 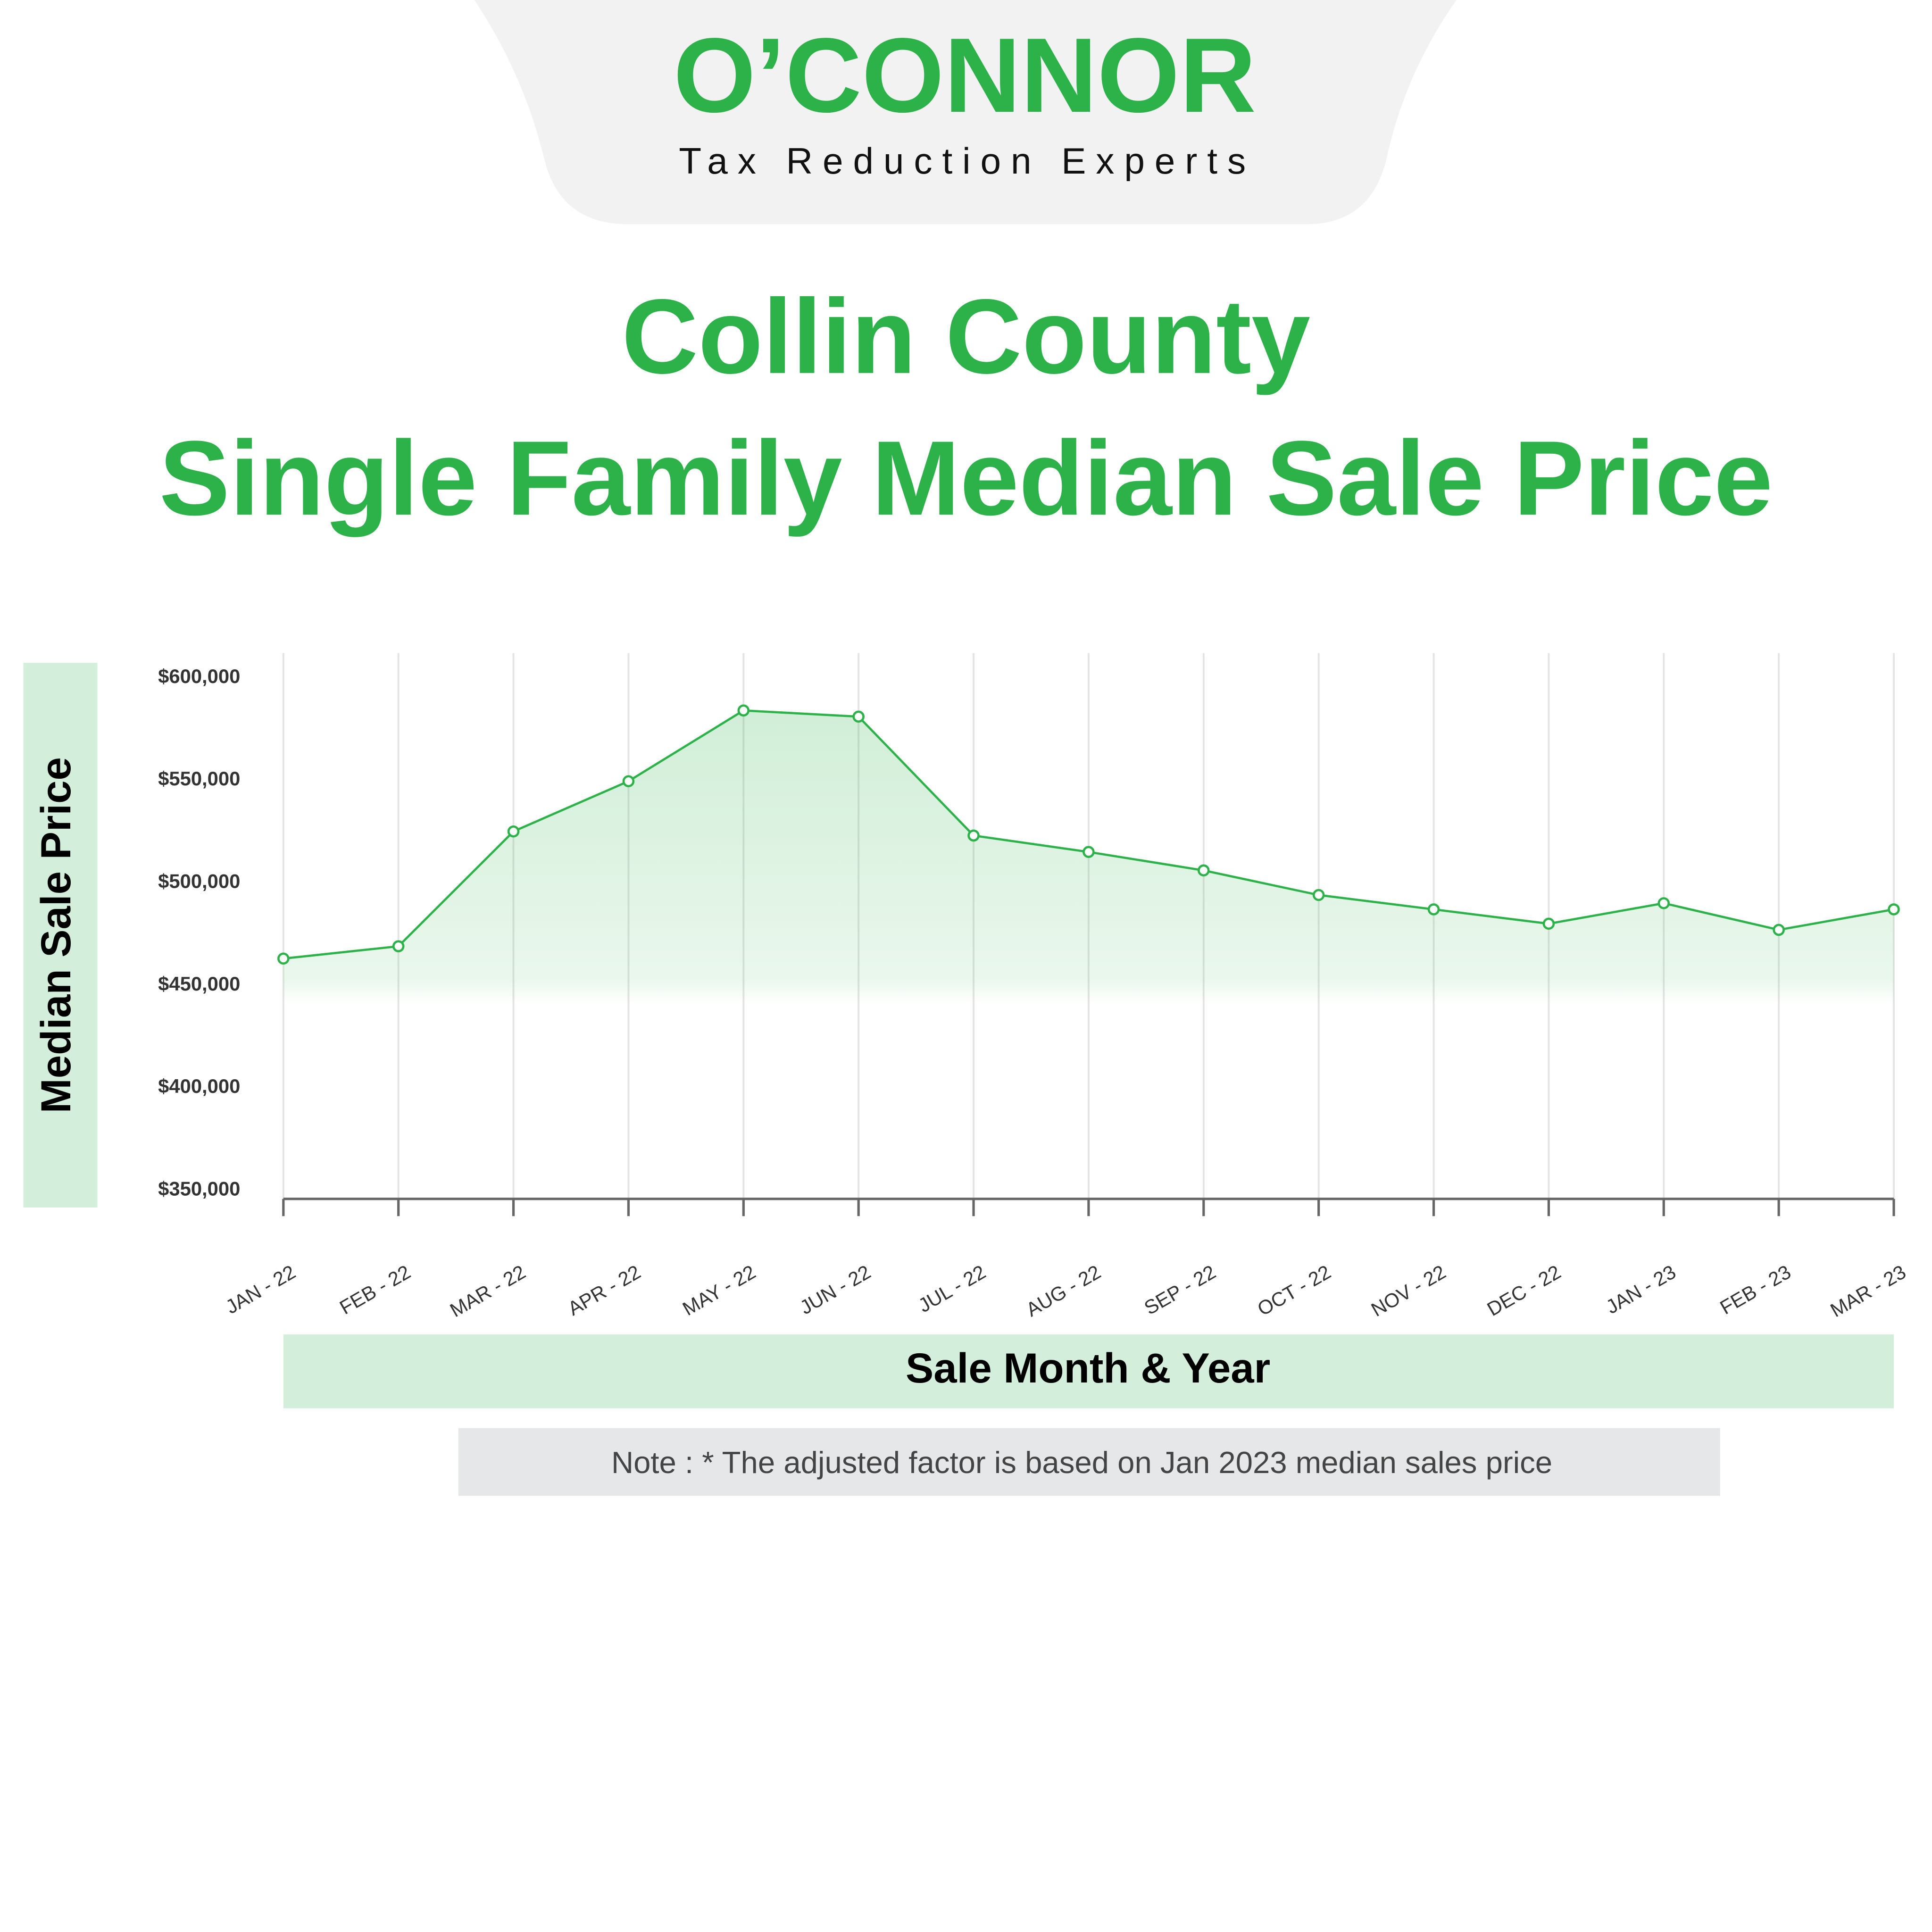 What do you see at coordinates (1408, 1290) in the screenshot?
I see `x-tick-label: NOV - 22` at bounding box center [1408, 1290].